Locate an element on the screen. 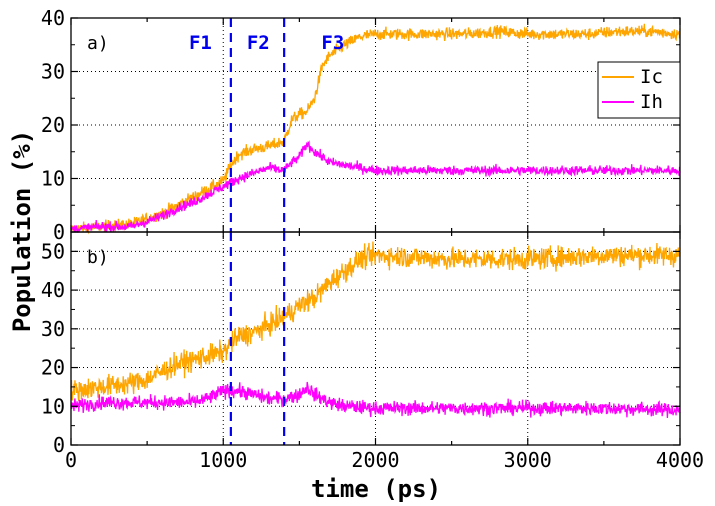  x-axis-title: time (ps) is located at coordinates (376, 489).